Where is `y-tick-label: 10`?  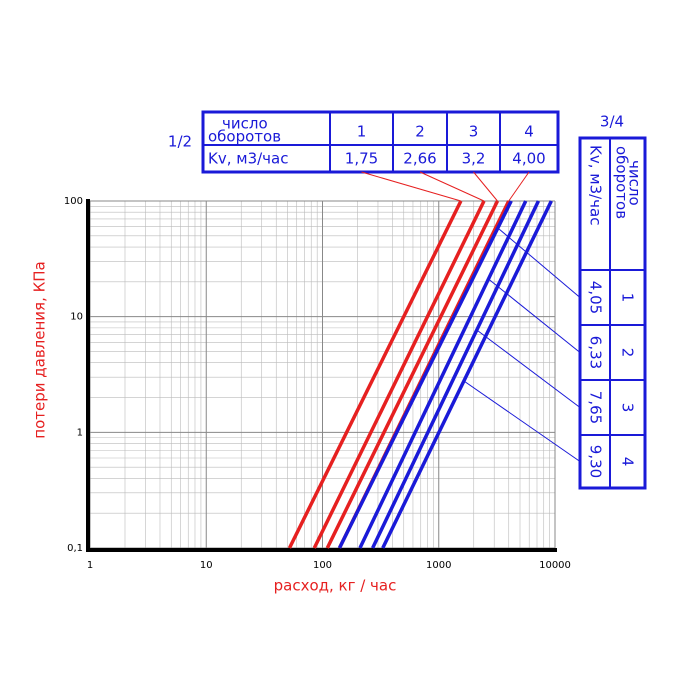
y-tick-label: 10 is located at coordinates (76, 317).